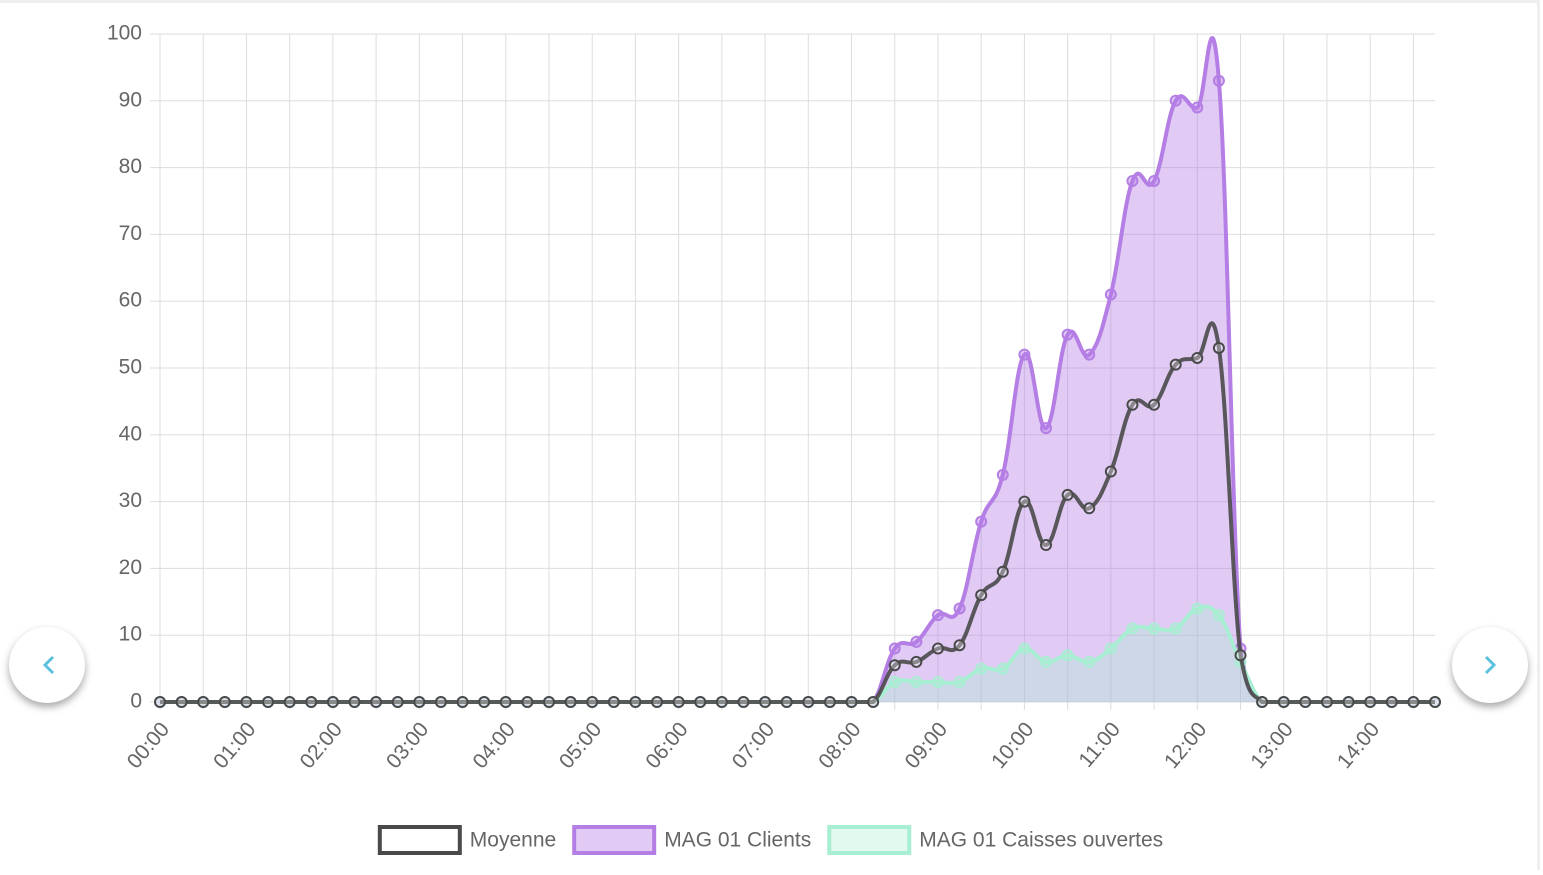 The height and width of the screenshot is (875, 1543). I want to click on y-tick-label: 10, so click(130, 634).